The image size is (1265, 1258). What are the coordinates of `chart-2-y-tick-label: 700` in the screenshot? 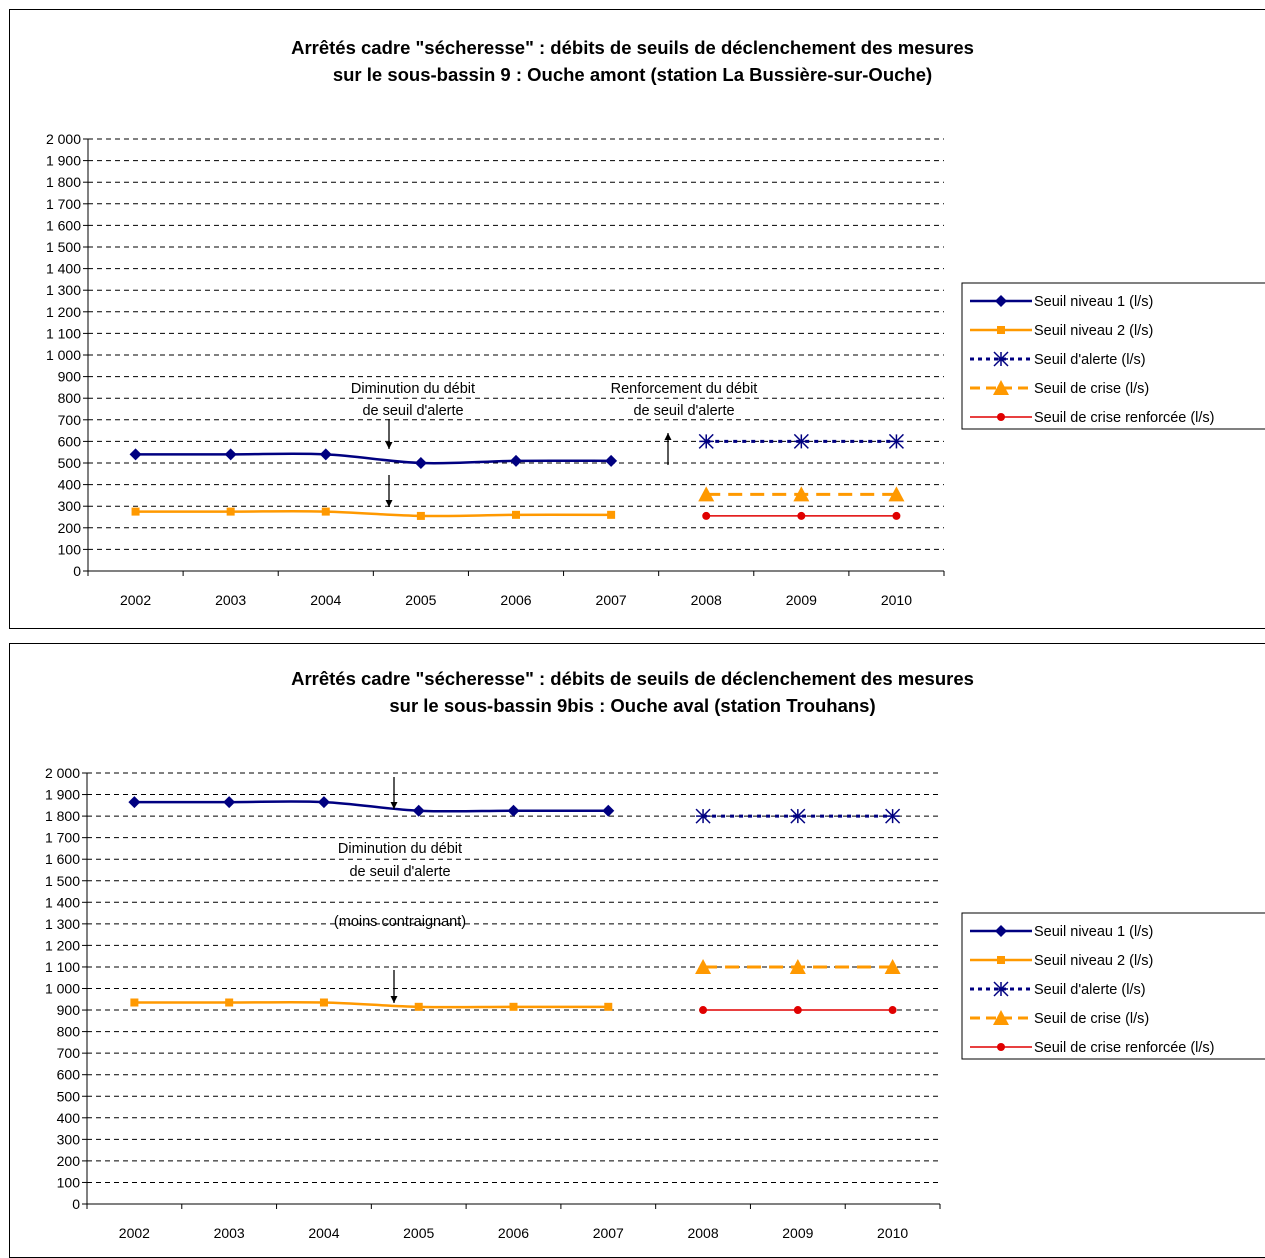 It's located at (69, 1053).